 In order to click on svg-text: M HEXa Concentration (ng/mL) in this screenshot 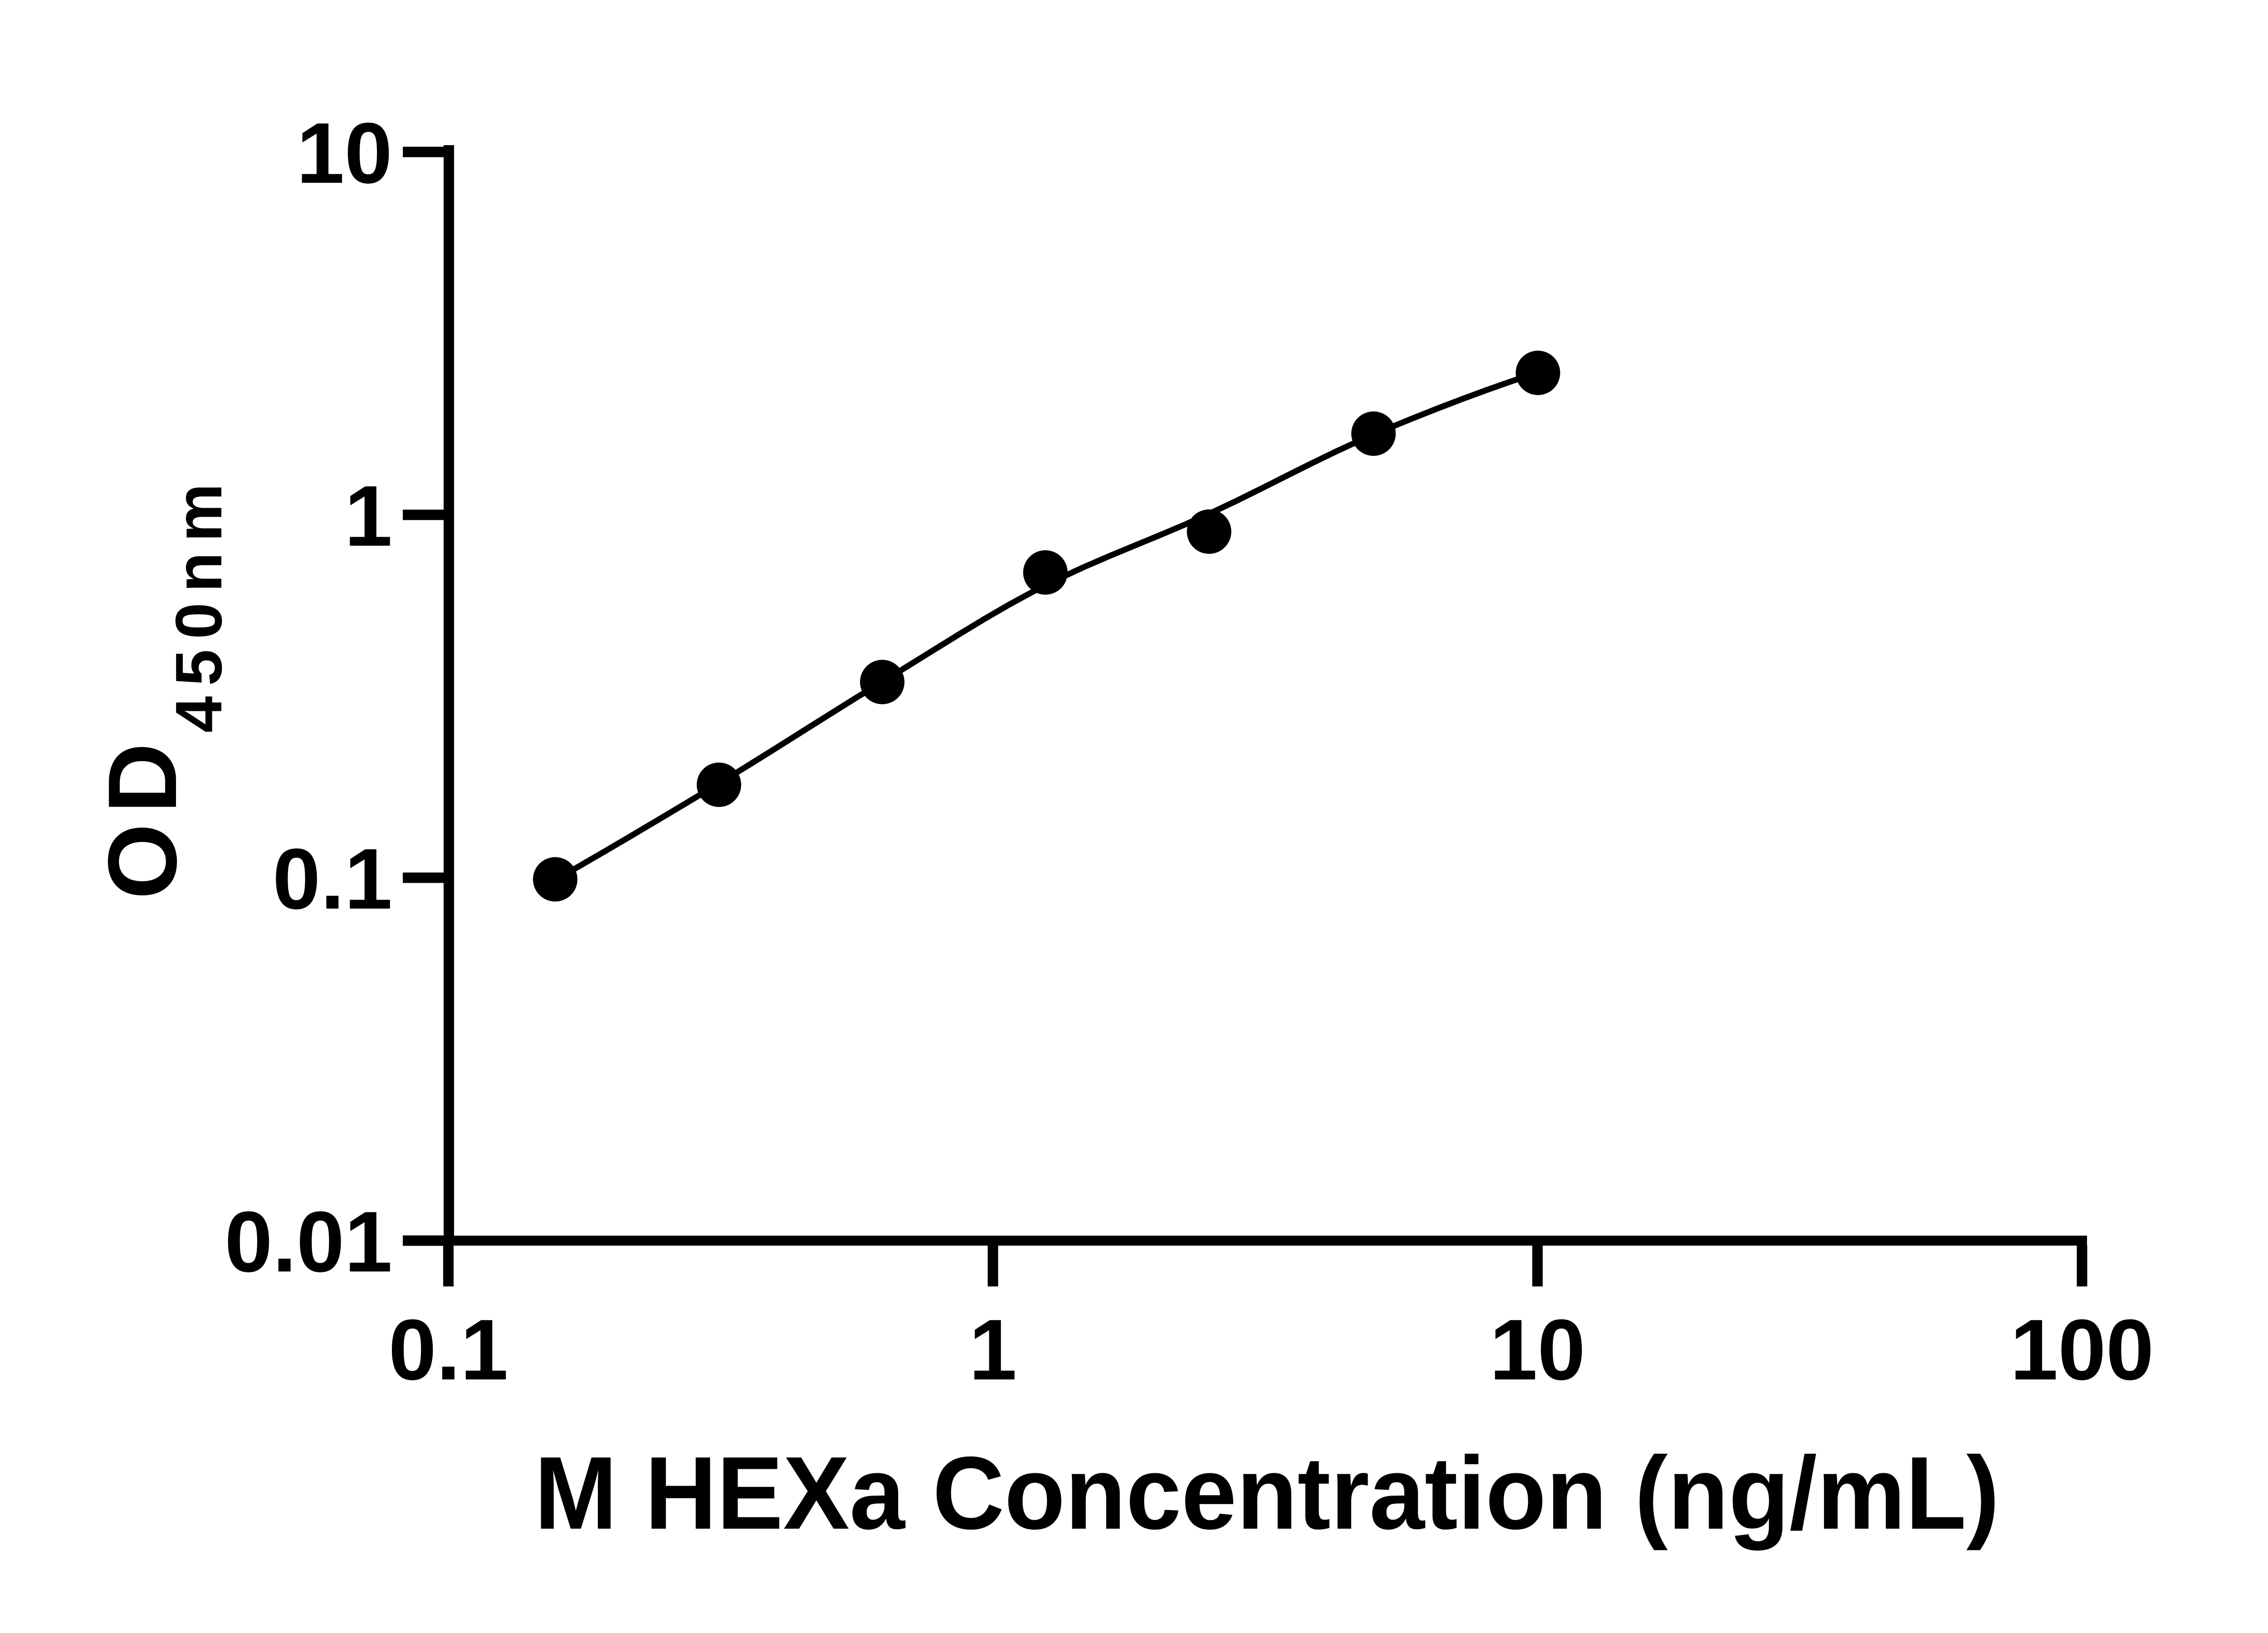, I will do `click(1266, 1493)`.